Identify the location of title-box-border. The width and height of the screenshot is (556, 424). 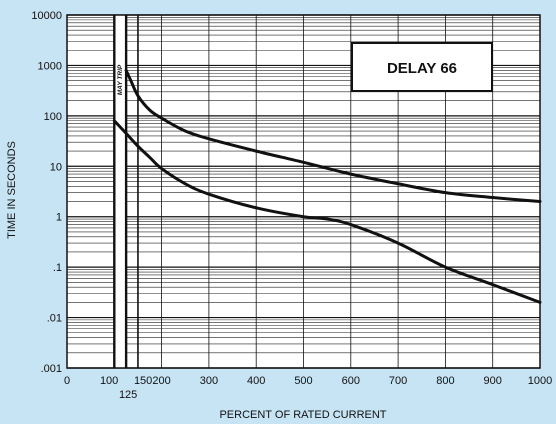
(422, 67).